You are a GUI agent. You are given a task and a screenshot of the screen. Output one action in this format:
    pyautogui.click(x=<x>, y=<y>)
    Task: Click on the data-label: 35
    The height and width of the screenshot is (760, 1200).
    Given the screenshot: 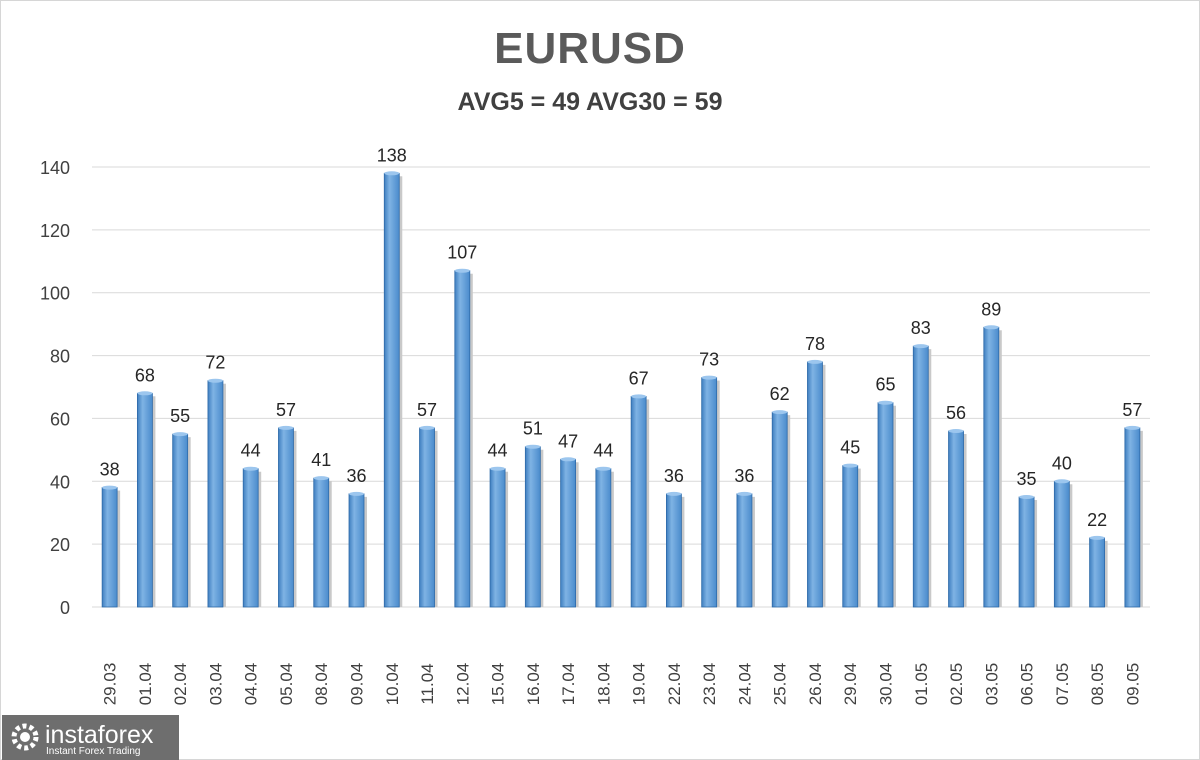 What is the action you would take?
    pyautogui.click(x=1027, y=479)
    